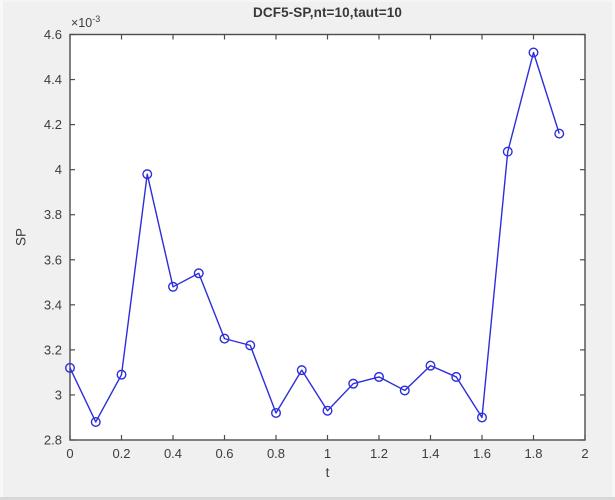 Image resolution: width=615 pixels, height=500 pixels. Describe the element at coordinates (482, 453) in the screenshot. I see `x-tick-label: 1.6` at that location.